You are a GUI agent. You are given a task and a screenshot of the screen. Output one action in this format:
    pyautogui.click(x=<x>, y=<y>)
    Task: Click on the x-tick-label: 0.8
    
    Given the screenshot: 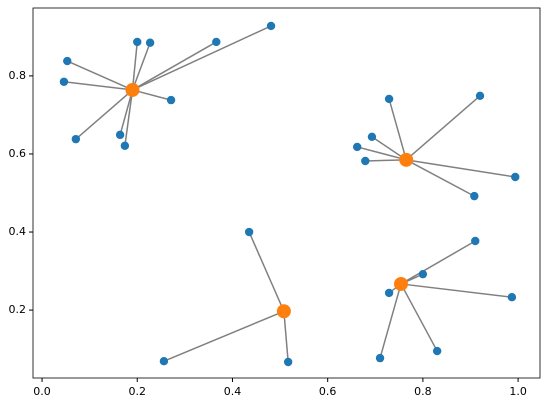 What is the action you would take?
    pyautogui.click(x=423, y=391)
    